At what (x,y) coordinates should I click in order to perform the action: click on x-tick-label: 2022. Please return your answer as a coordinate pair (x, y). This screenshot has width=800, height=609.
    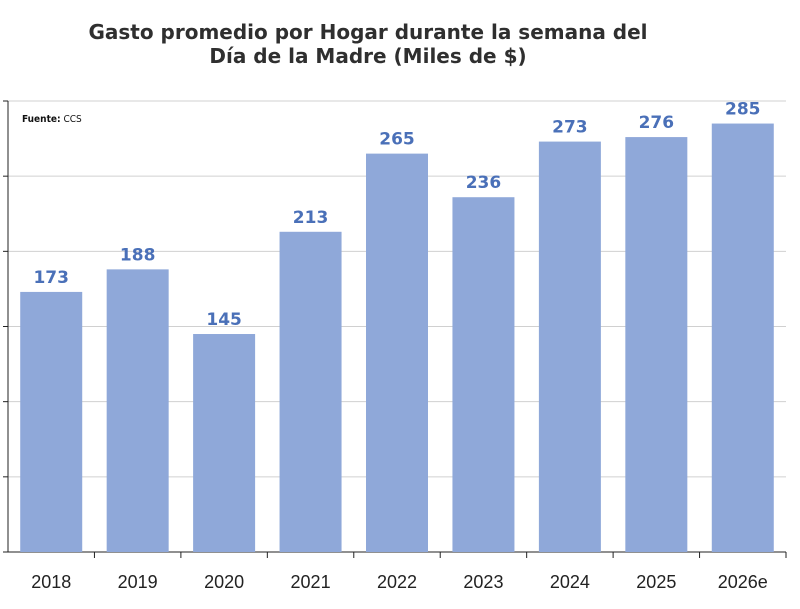
    Looking at the image, I should click on (397, 582).